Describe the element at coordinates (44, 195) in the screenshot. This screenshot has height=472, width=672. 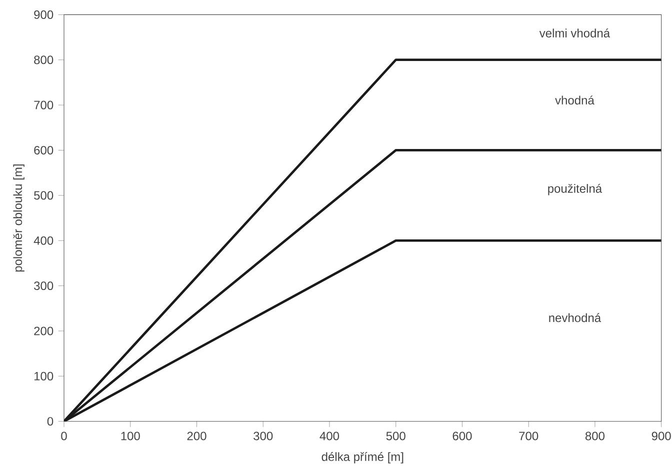
I see `y-tick-label: 500` at that location.